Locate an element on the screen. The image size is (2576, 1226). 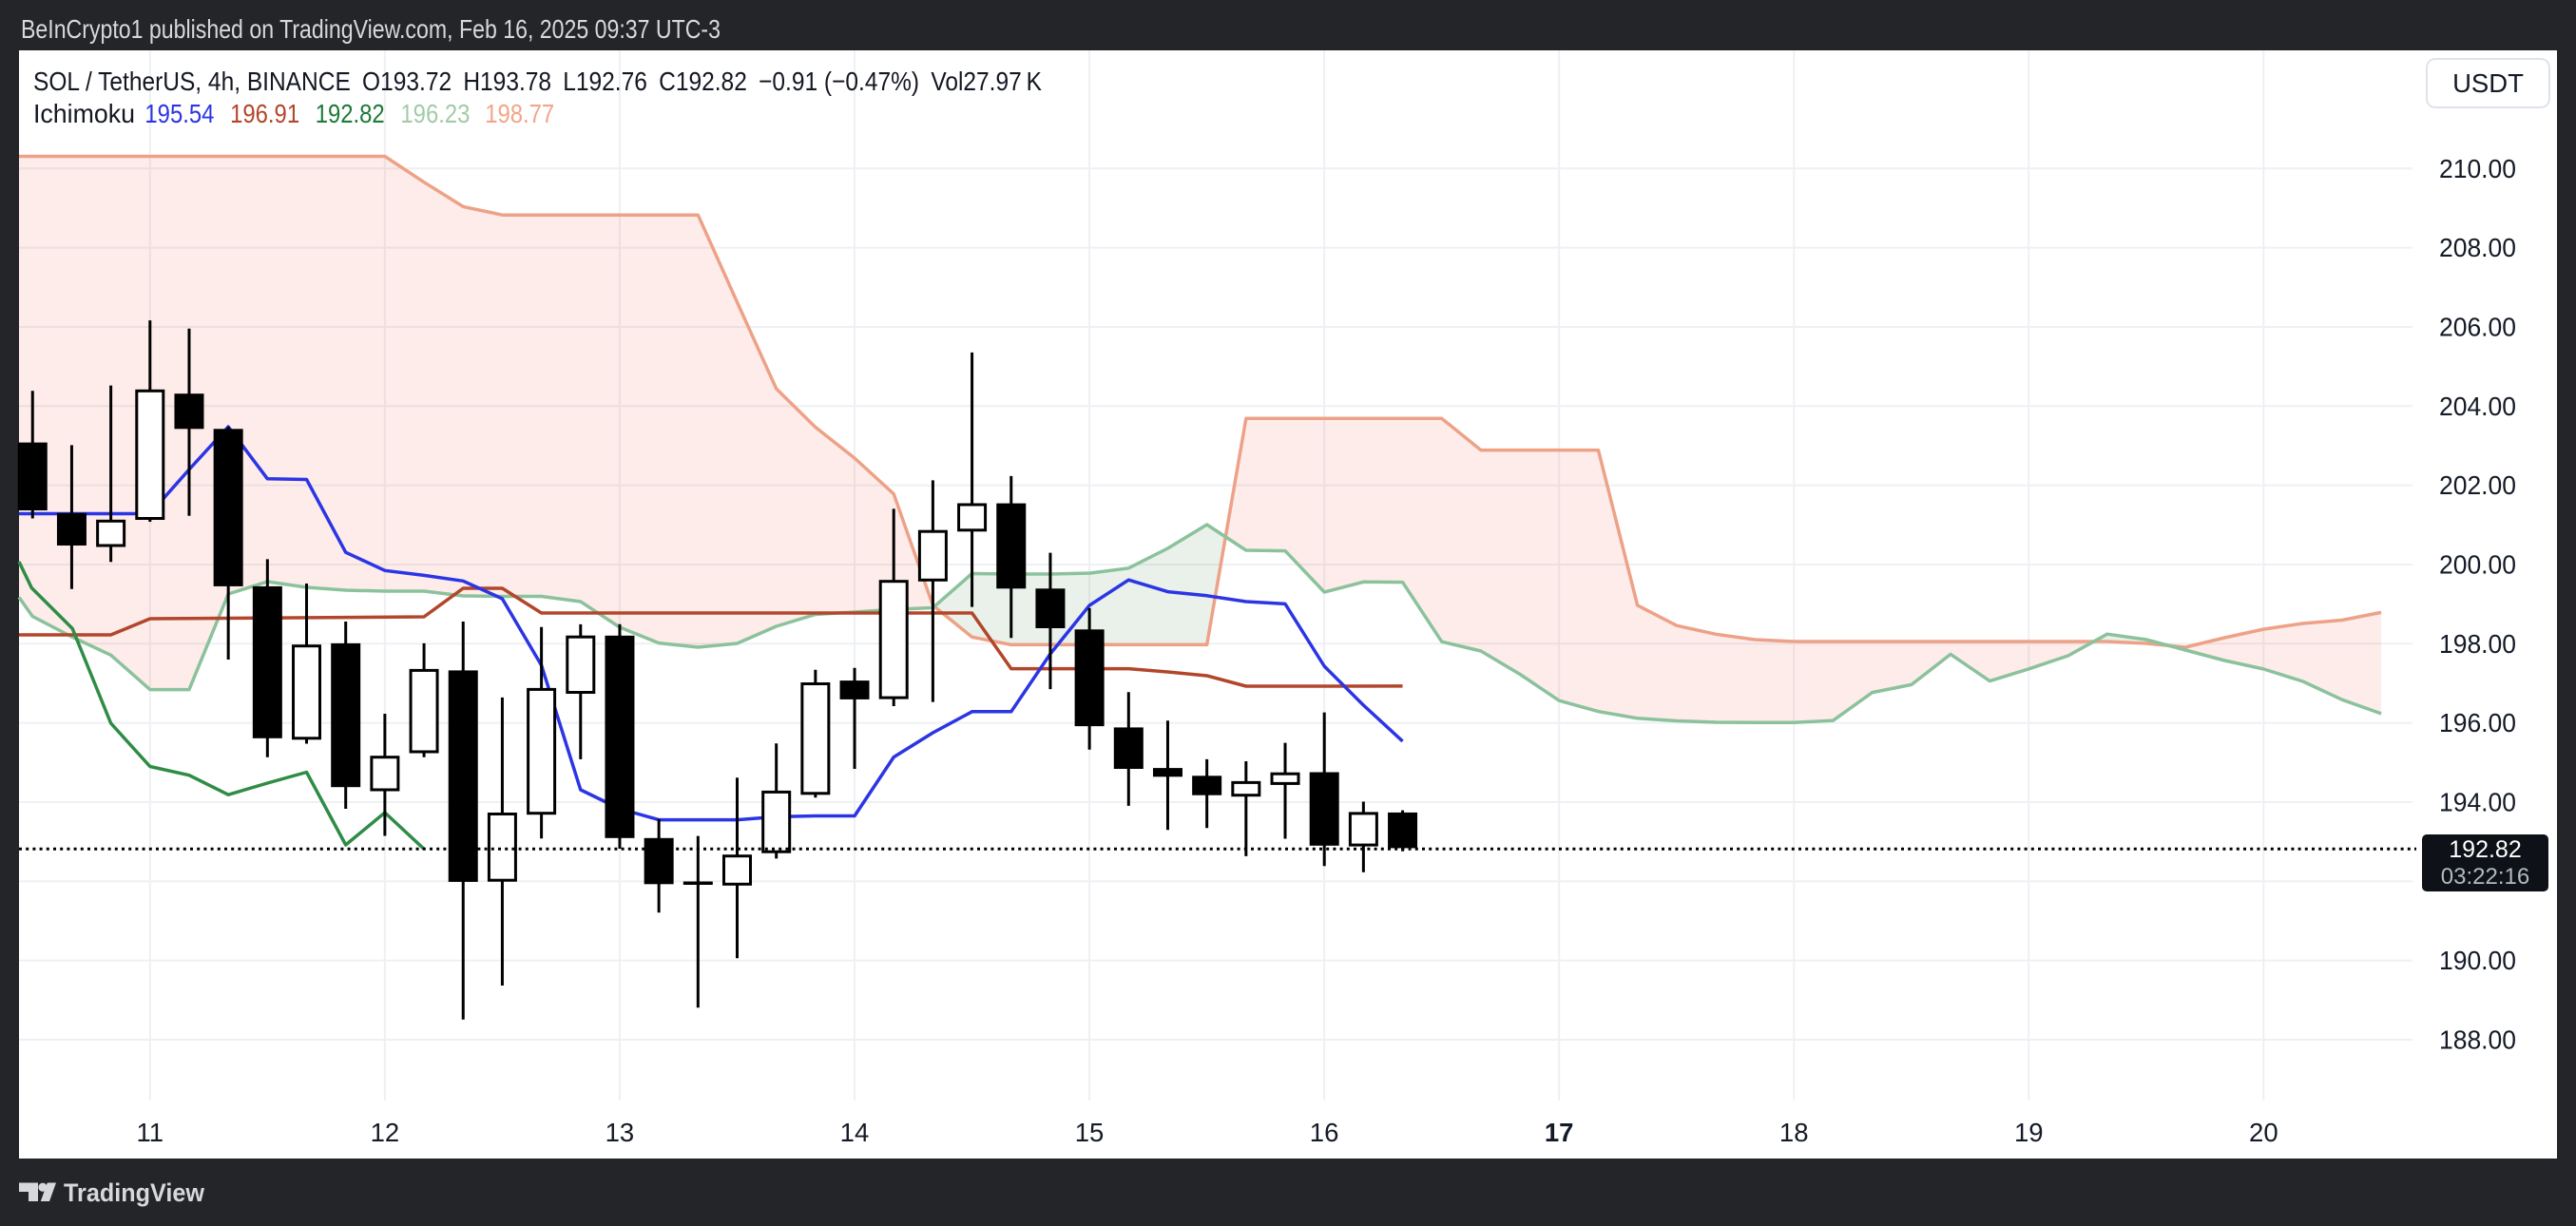
svg-text: 17 is located at coordinates (1559, 1133).